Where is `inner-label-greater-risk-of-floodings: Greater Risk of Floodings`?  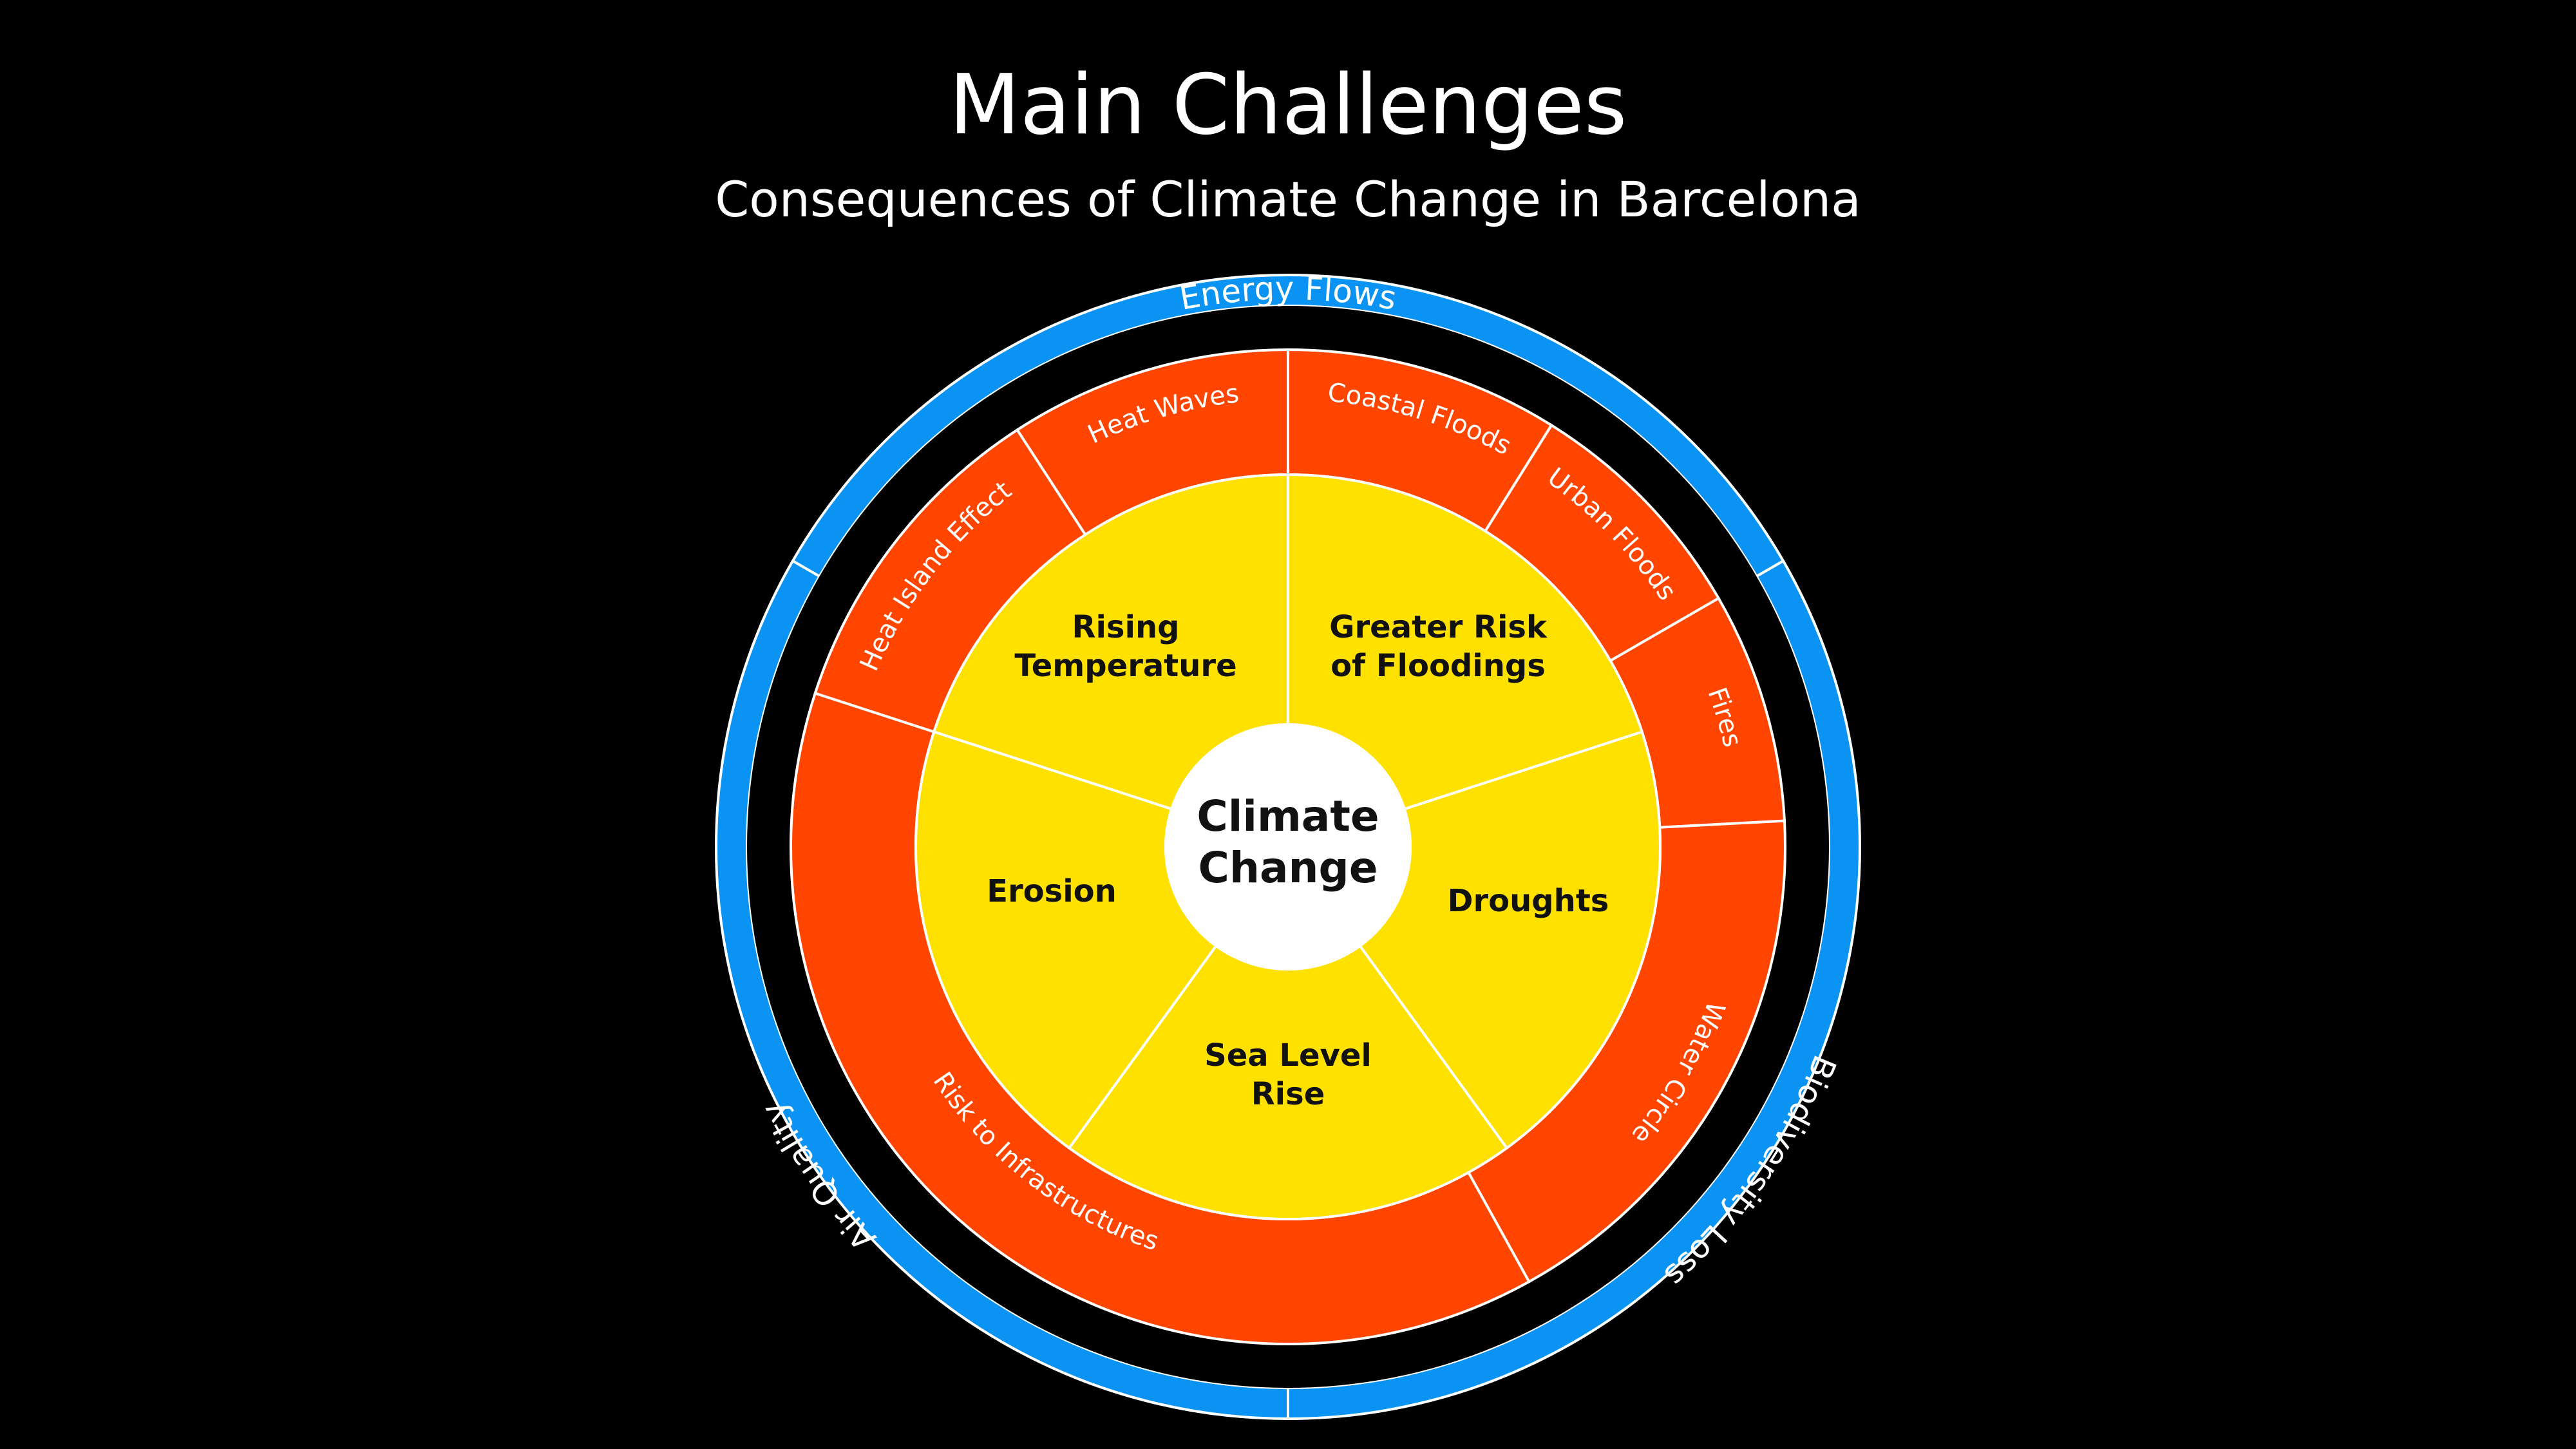
inner-label-greater-risk-of-floodings: Greater Risk of Floodings is located at coordinates (1438, 646).